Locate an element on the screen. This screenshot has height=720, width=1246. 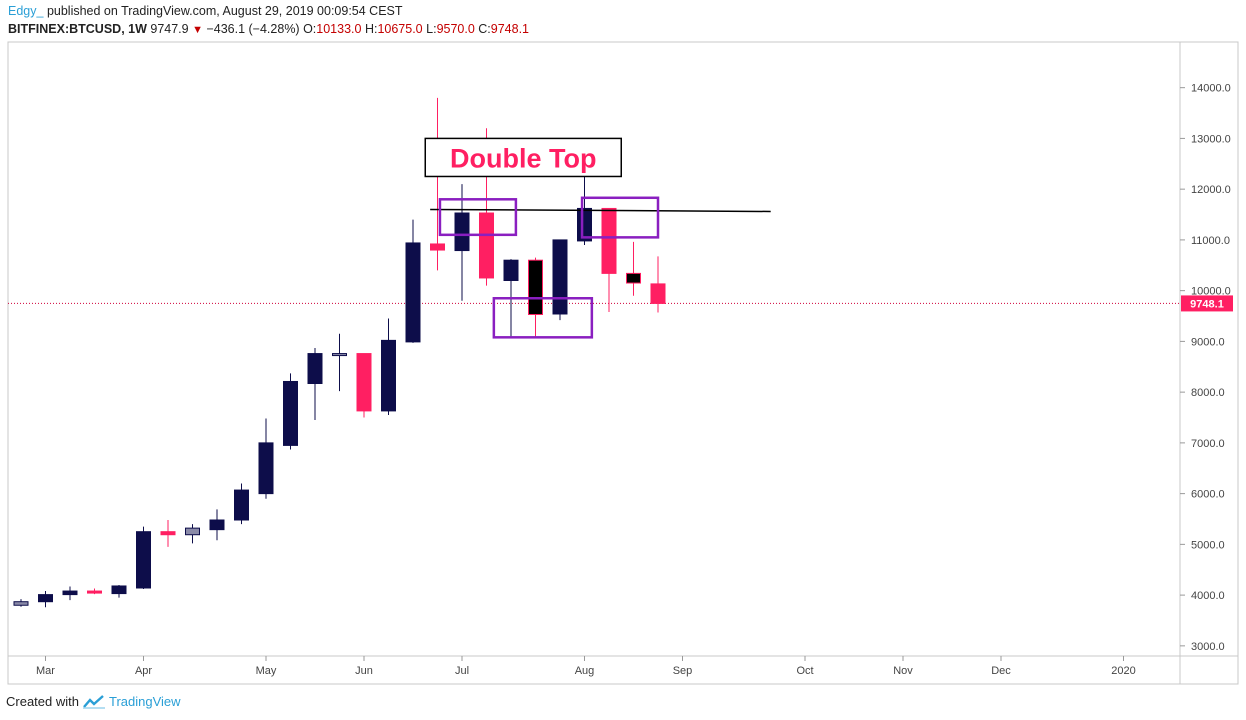
resistance-line is located at coordinates (600, 210).